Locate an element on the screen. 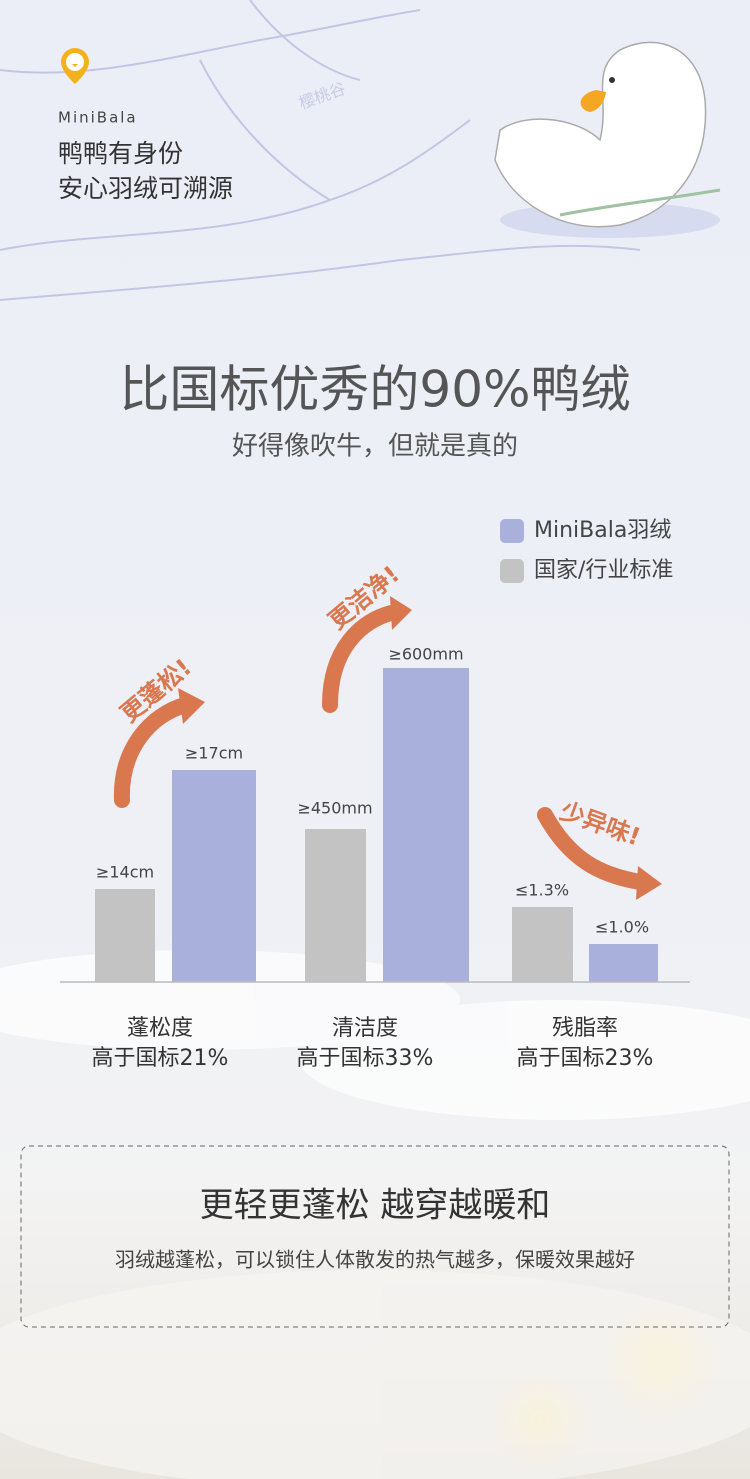 The image size is (750, 1479). info-box is located at coordinates (375, 1236).